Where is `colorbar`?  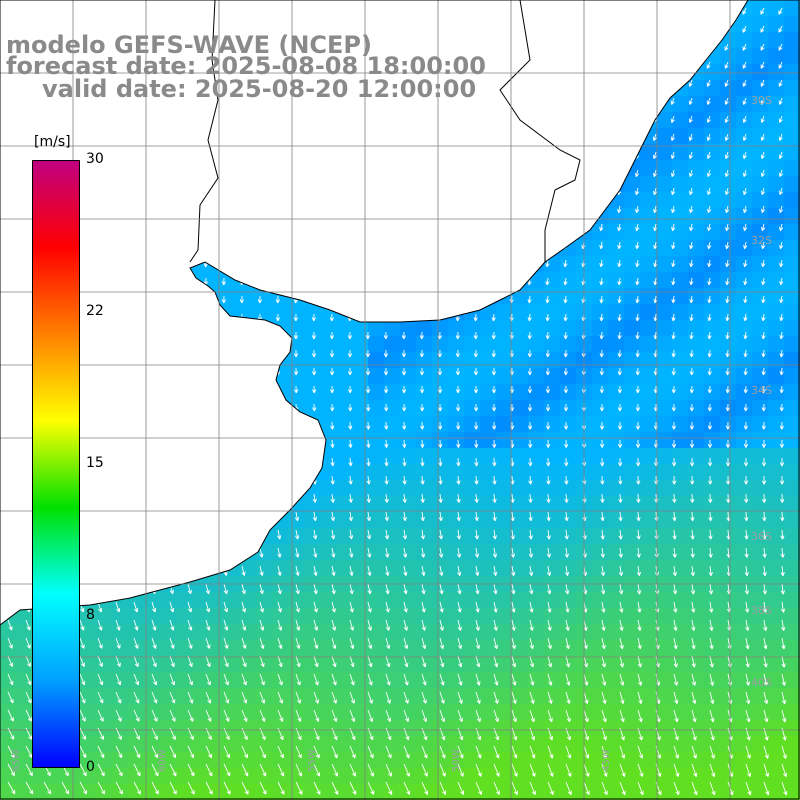
colorbar is located at coordinates (56, 464).